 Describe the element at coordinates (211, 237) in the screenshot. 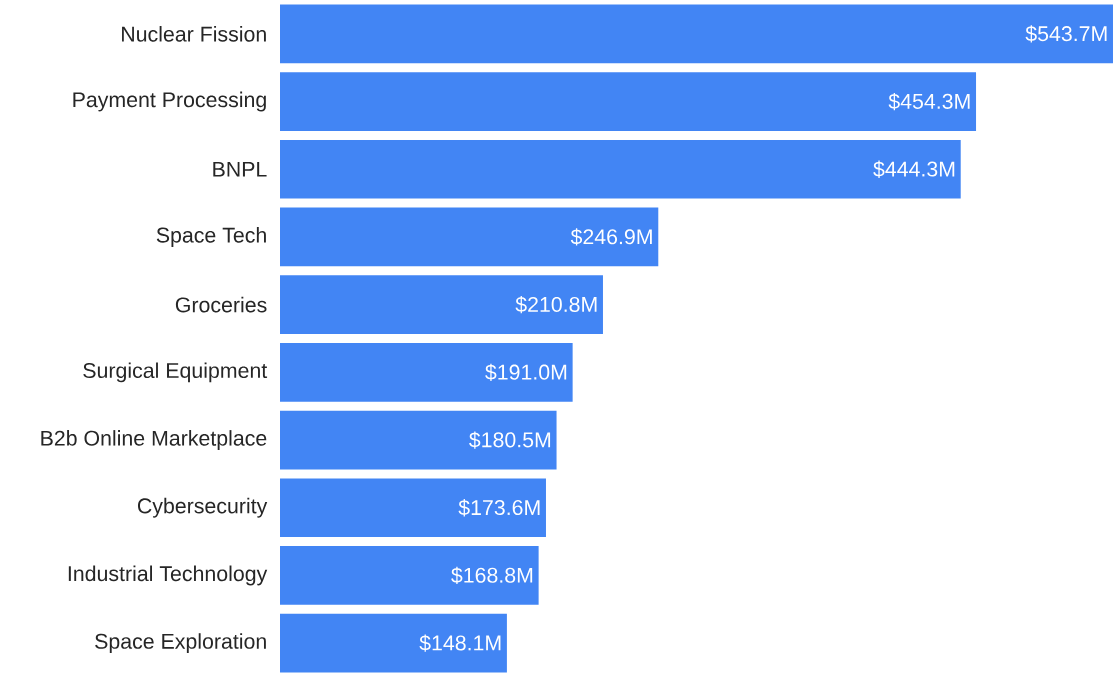

I see `y-tick-label: Space Tech` at that location.